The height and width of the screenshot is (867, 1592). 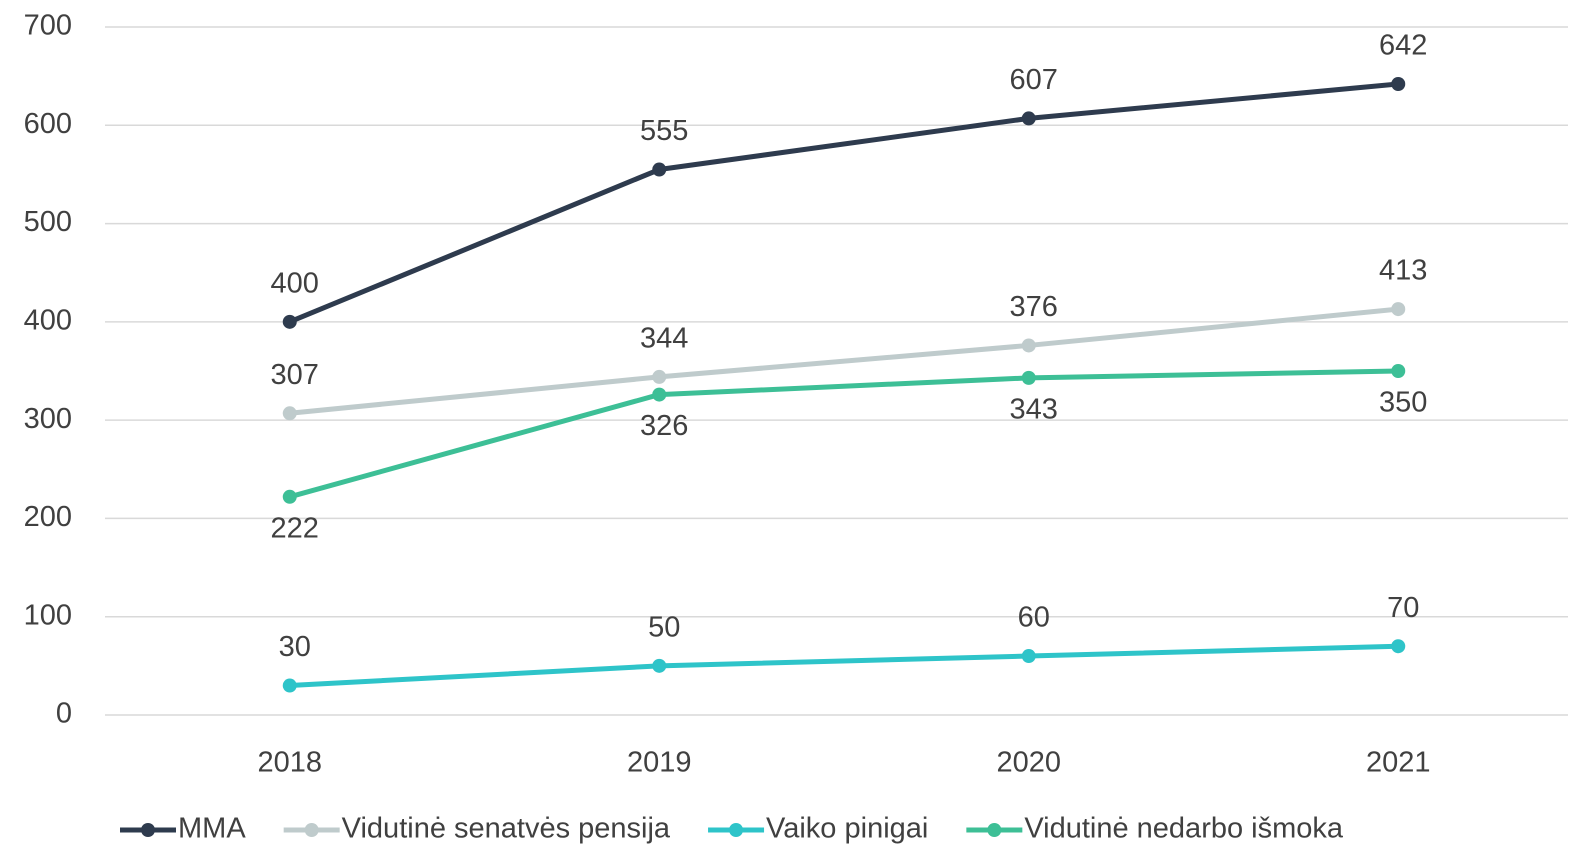 What do you see at coordinates (48, 124) in the screenshot?
I see `y-tick-label: 600` at bounding box center [48, 124].